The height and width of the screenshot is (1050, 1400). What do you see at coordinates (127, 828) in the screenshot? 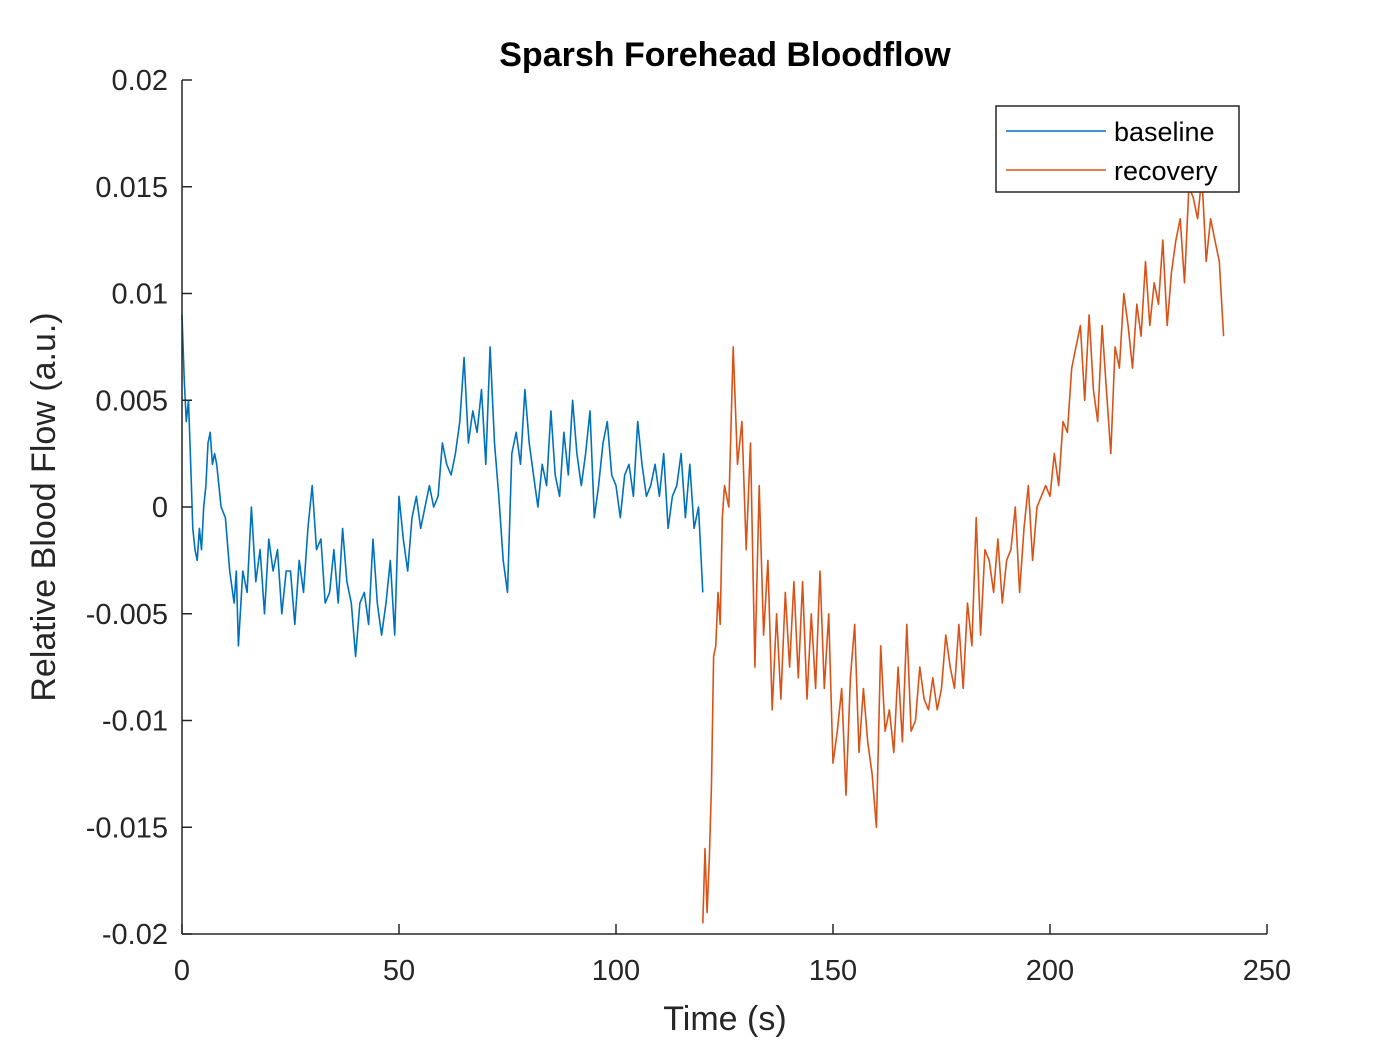
I see `y-tick-label: -0.015` at bounding box center [127, 828].